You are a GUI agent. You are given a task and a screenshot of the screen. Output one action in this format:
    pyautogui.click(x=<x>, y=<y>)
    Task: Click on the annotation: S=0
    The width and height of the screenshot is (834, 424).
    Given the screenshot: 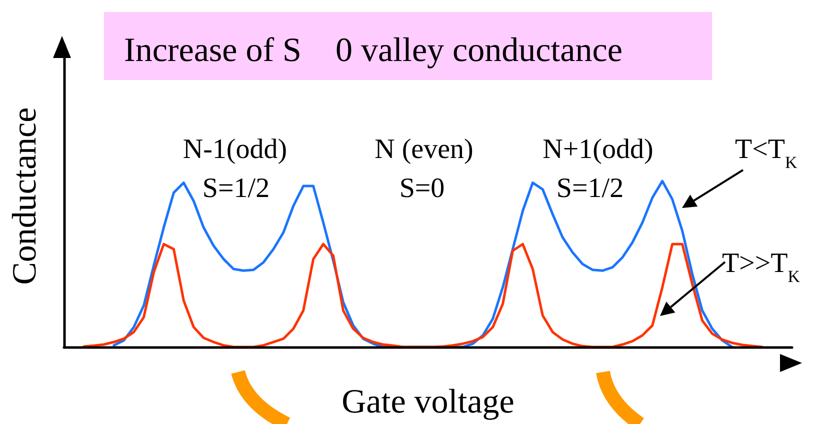 What is the action you would take?
    pyautogui.click(x=422, y=188)
    